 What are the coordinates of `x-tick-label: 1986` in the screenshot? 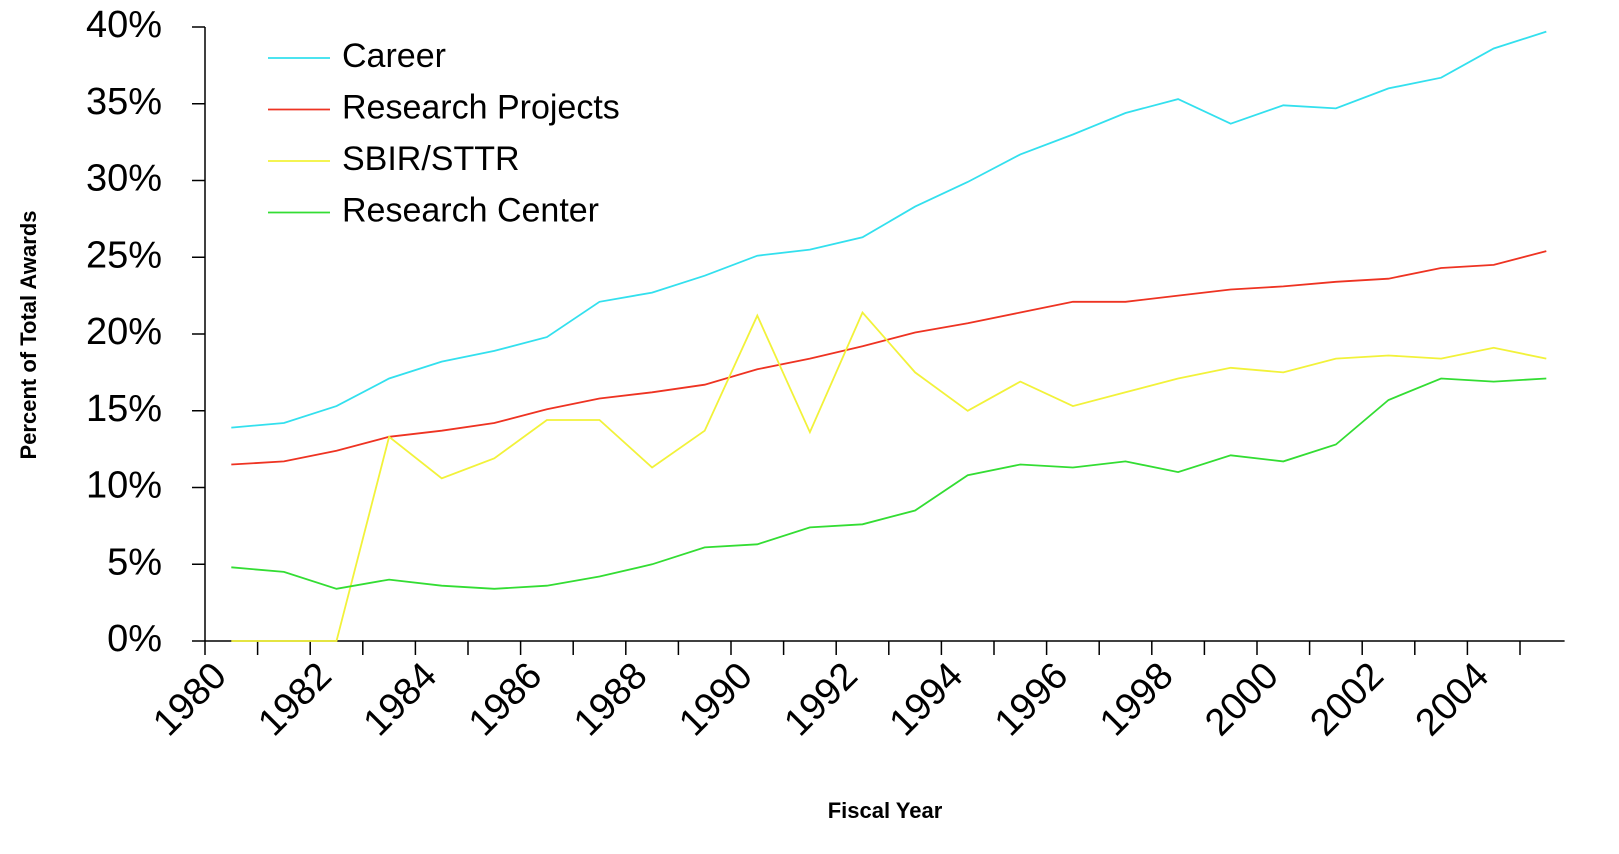 It's located at (505, 699).